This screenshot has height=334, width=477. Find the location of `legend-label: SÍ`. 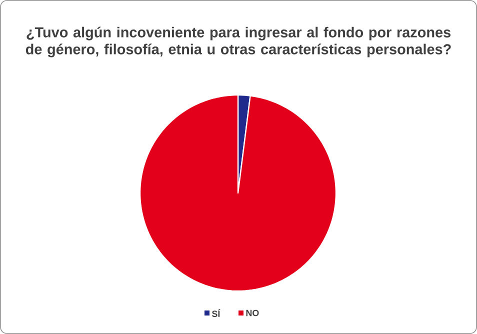

legend-label: SÍ is located at coordinates (216, 313).